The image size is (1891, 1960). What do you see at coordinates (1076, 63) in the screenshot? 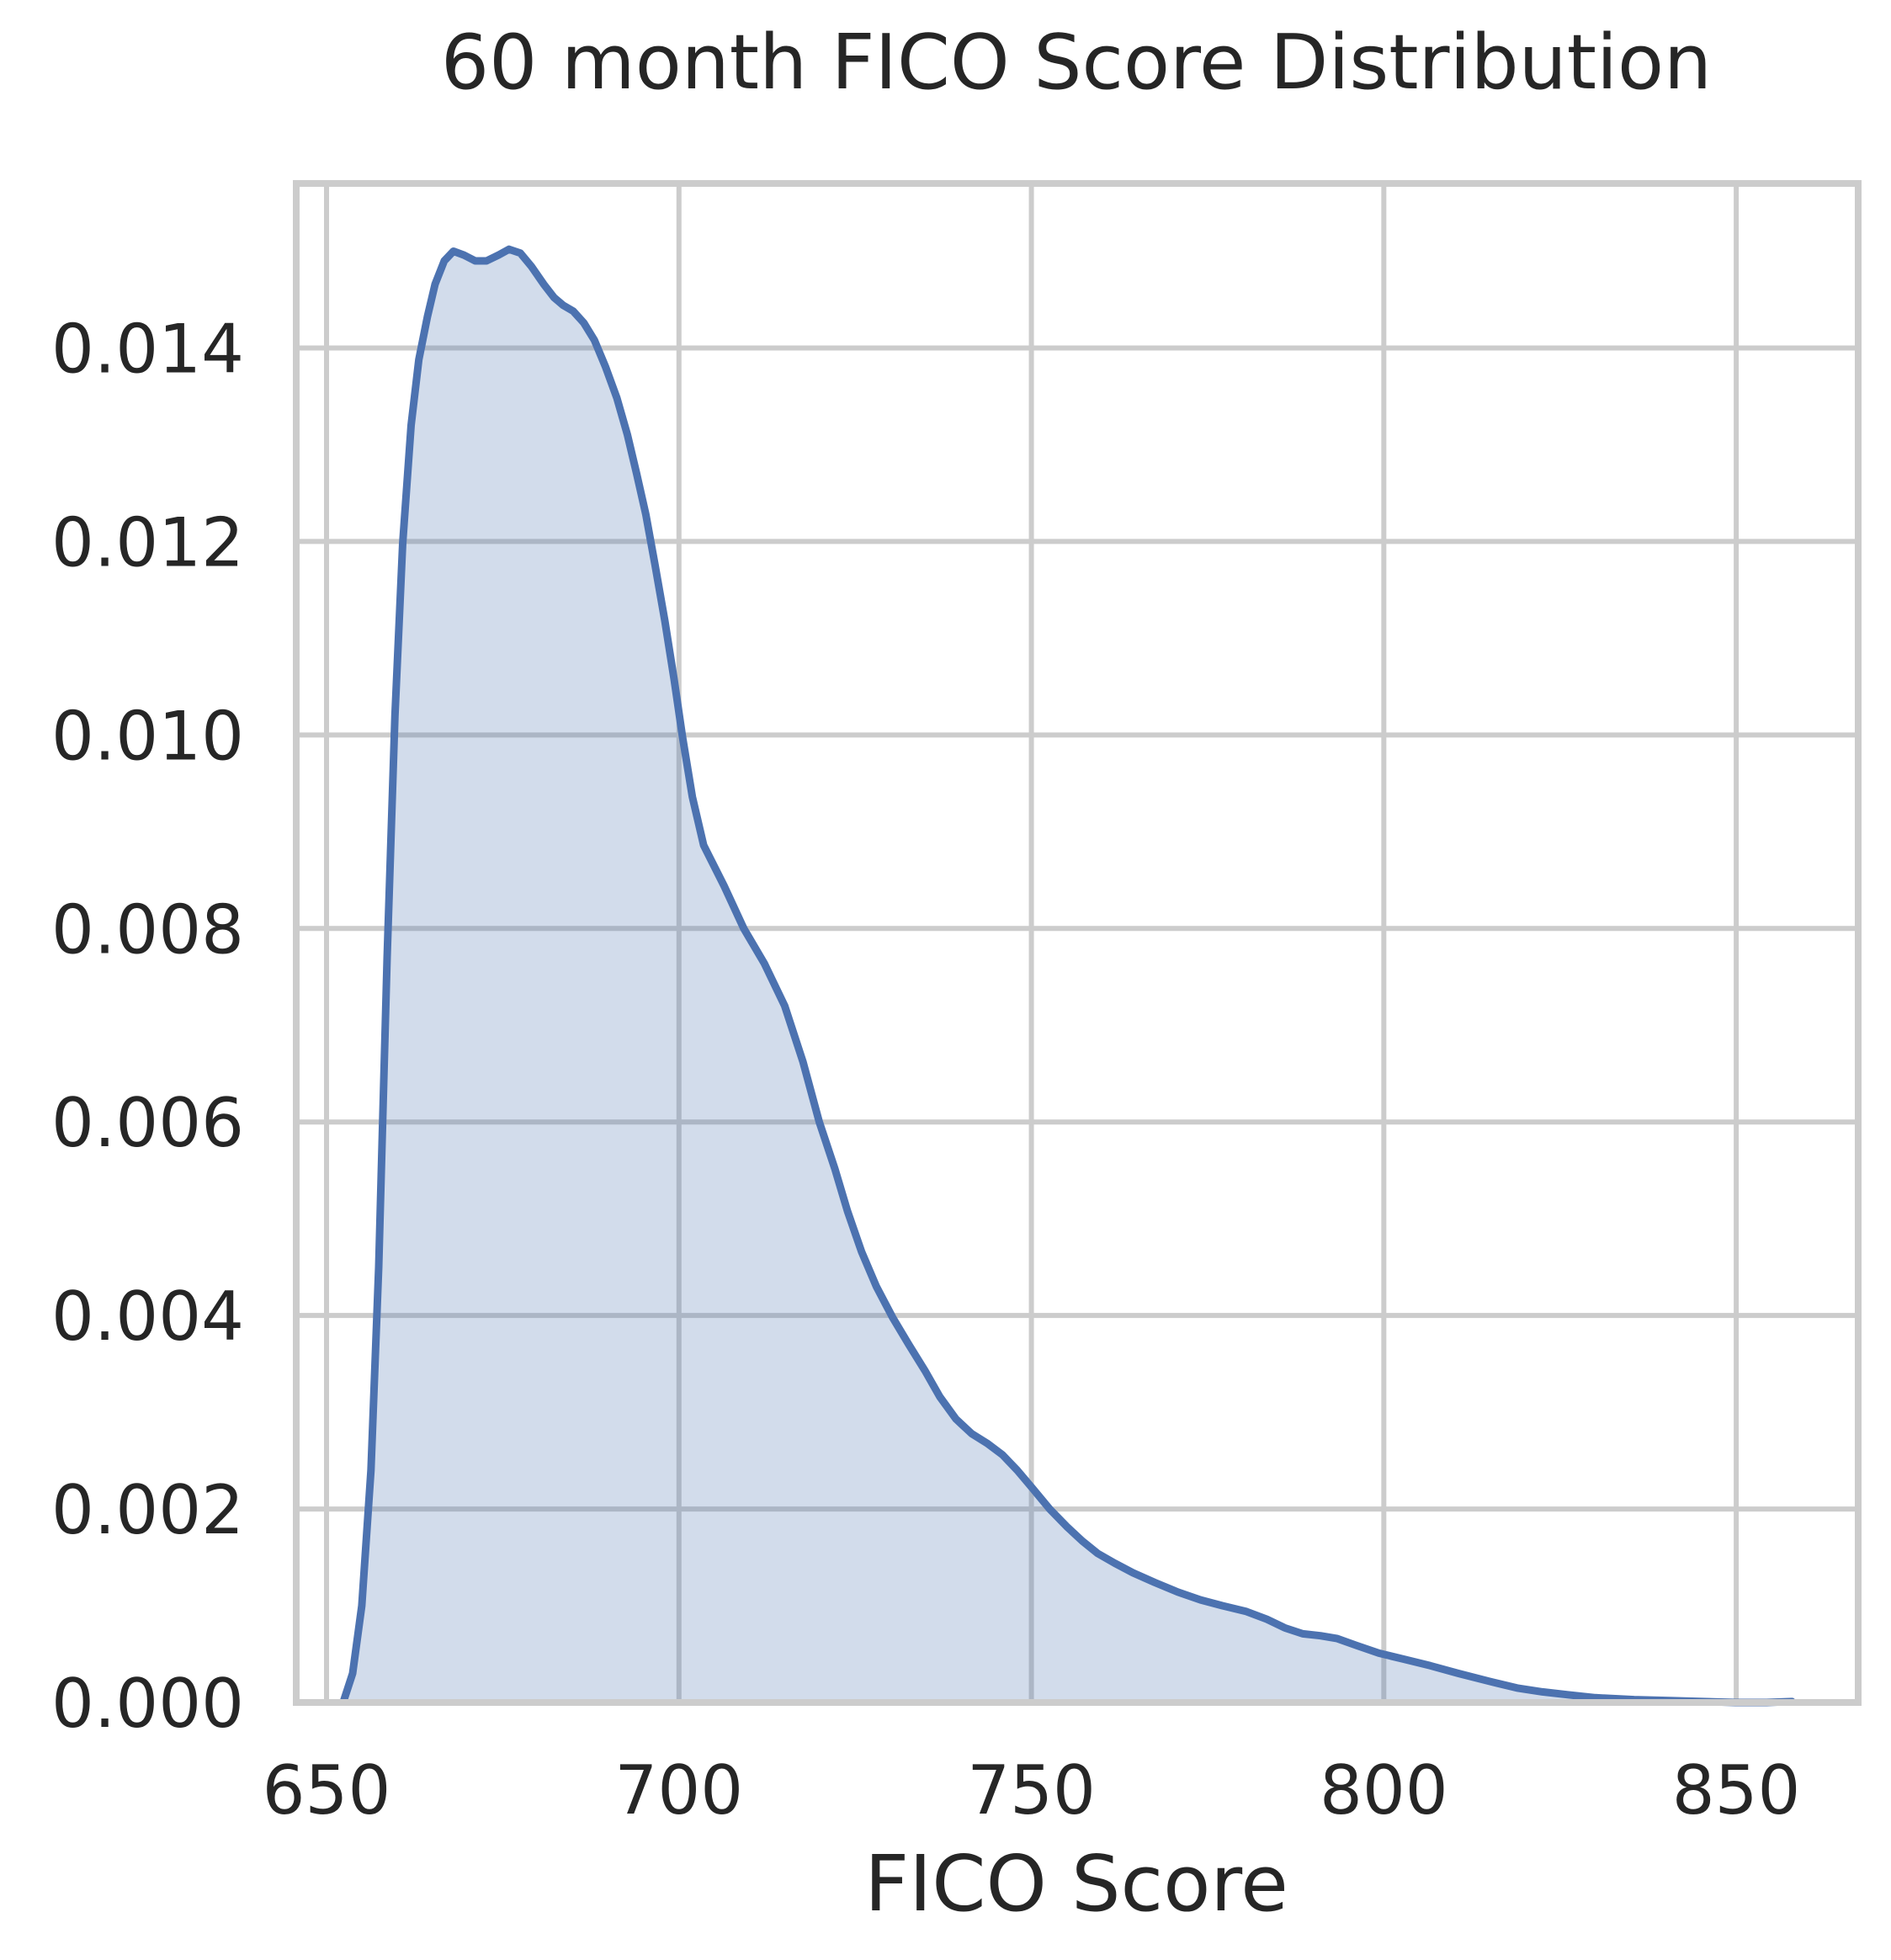
I see `chart-title: 60 month FICO Score Distribution` at bounding box center [1076, 63].